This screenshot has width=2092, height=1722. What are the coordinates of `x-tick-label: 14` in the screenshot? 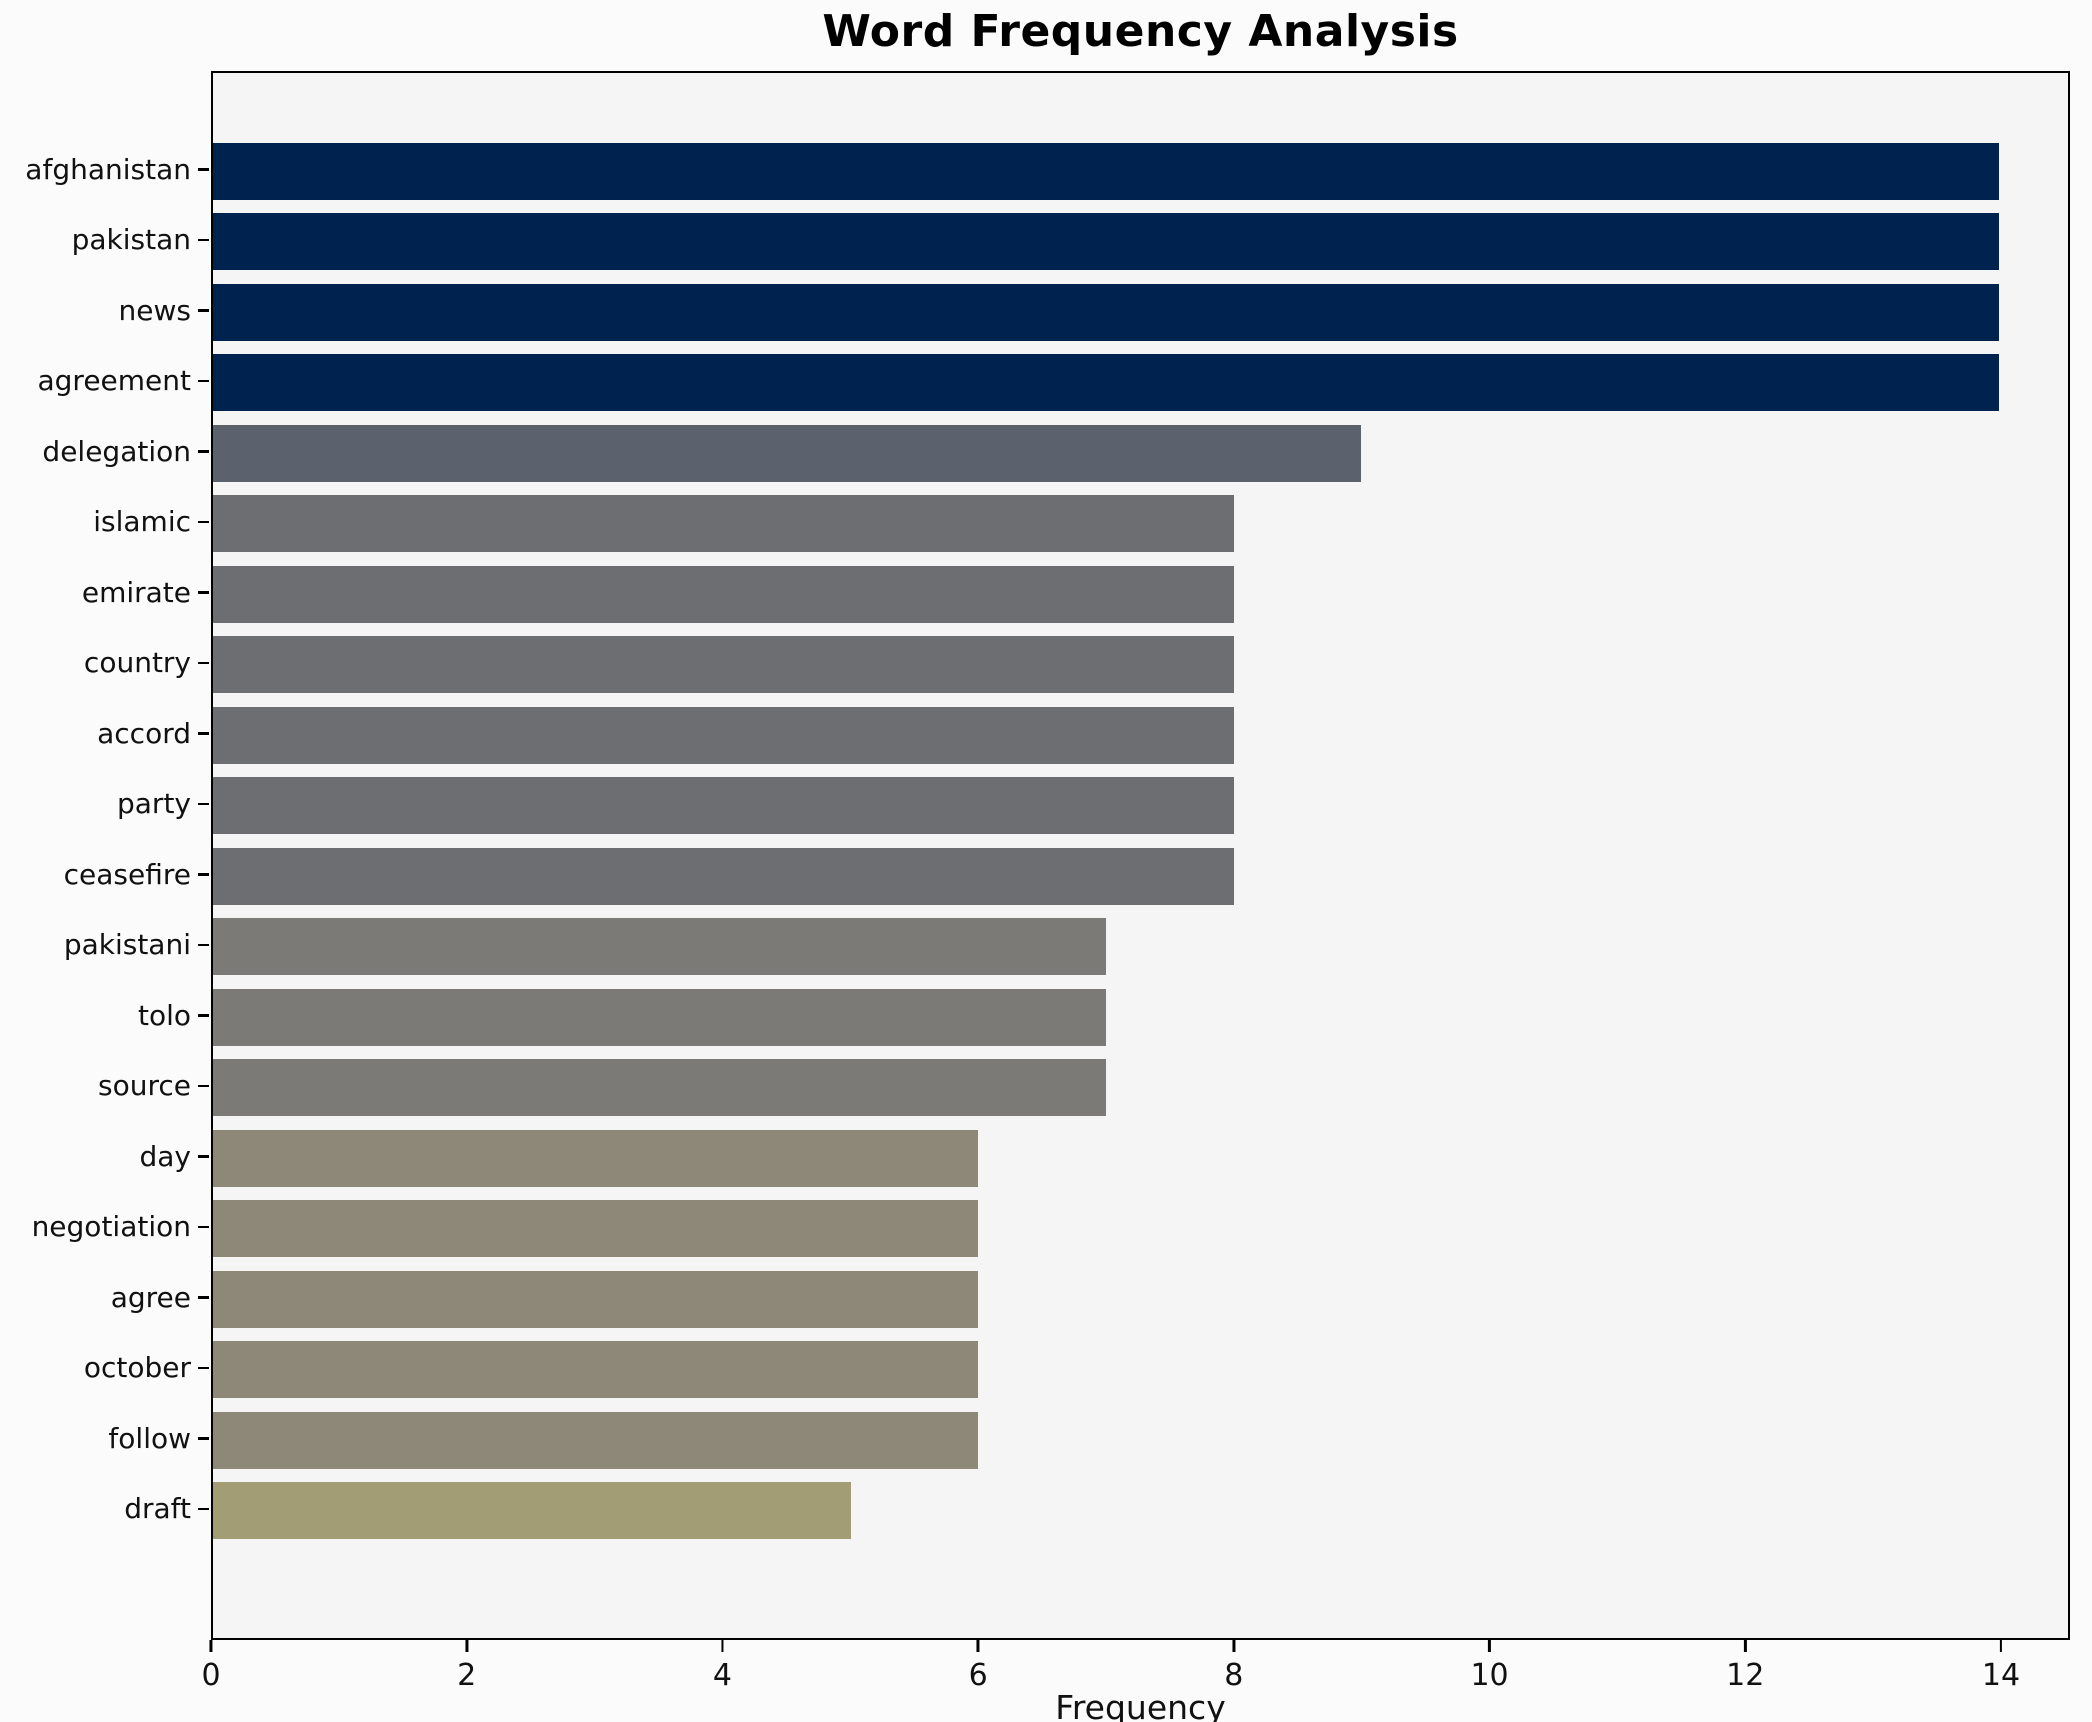 It's located at (2001, 1675).